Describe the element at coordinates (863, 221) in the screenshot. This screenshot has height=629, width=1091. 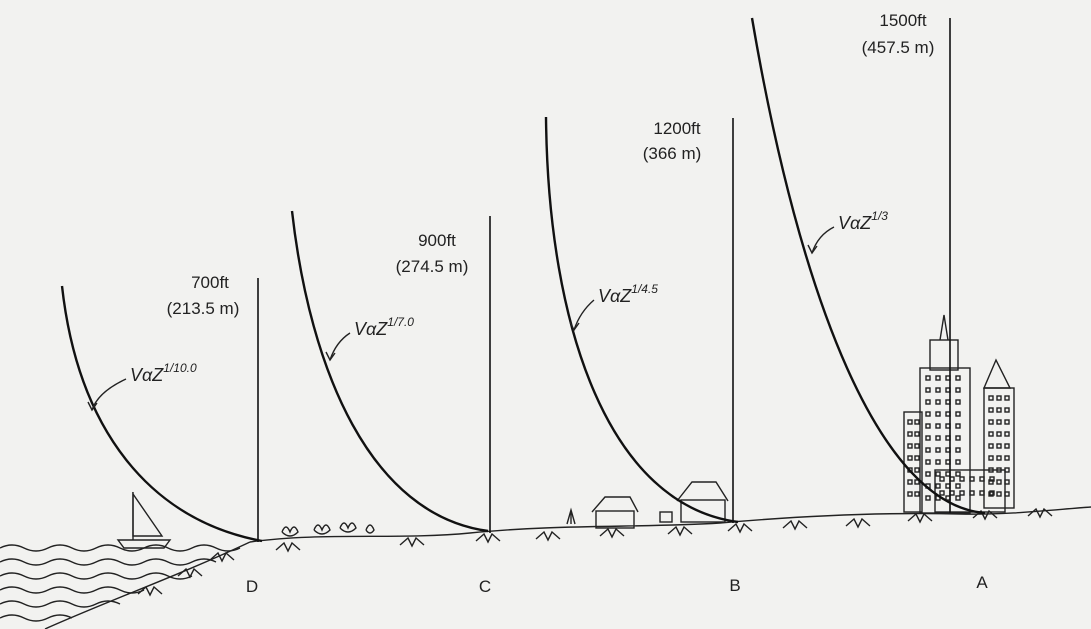
I see `power-law-label-A: VαZ1/3` at that location.